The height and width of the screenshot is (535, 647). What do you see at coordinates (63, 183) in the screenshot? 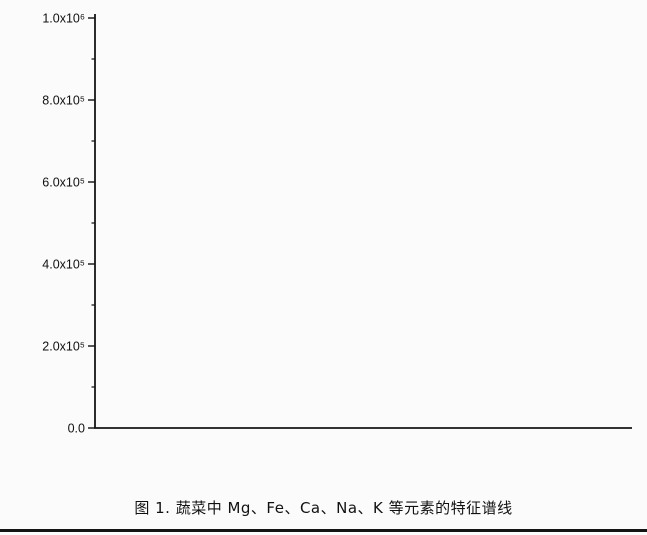
I see `y-tick-label: 6.0x10⁵` at bounding box center [63, 183].